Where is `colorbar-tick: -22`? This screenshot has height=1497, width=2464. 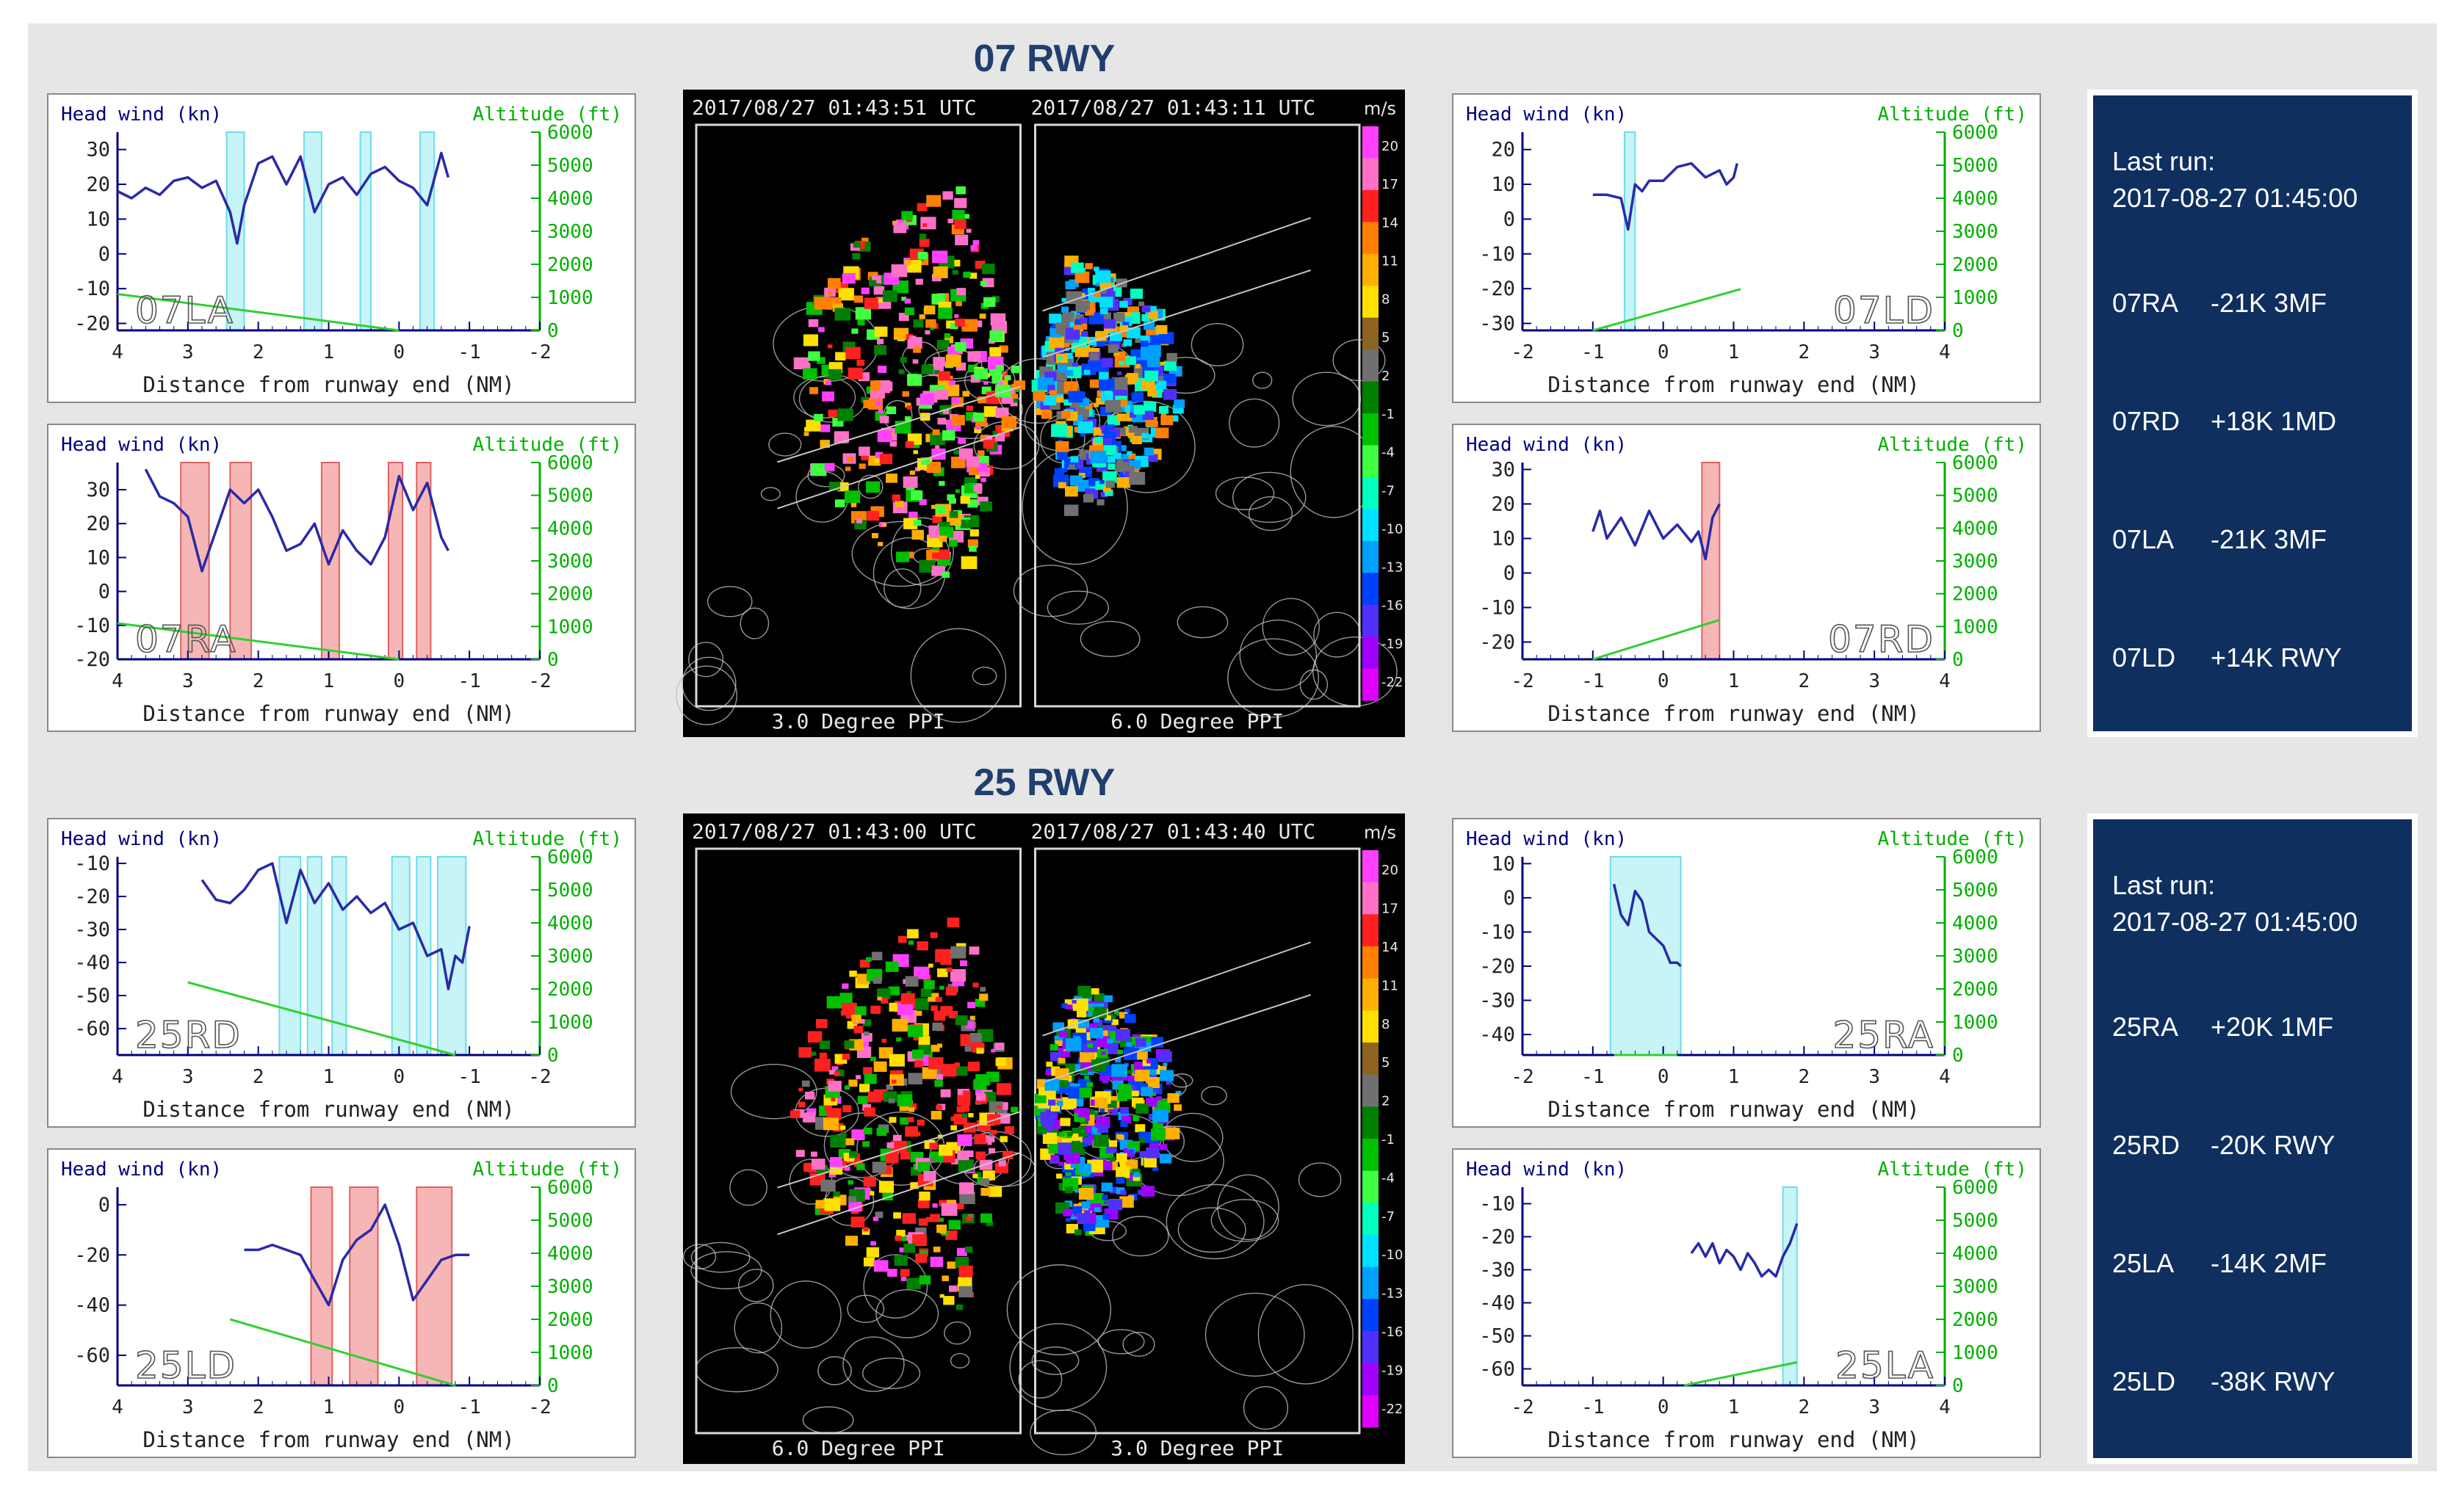
colorbar-tick: -22 is located at coordinates (1392, 1409).